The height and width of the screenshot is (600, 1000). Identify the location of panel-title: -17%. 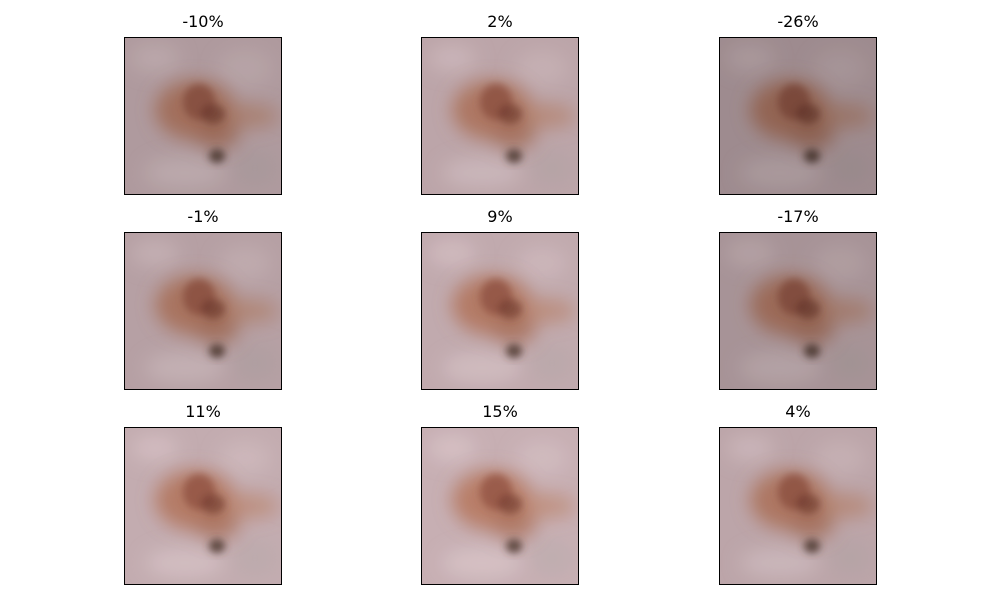
(798, 216).